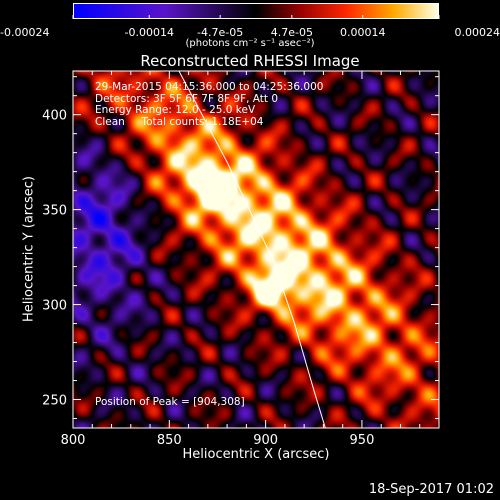 This screenshot has width=500, height=500. I want to click on colorbar-unit-label: (photons cm⁻² s⁻¹ asec⁻²), so click(250, 43).